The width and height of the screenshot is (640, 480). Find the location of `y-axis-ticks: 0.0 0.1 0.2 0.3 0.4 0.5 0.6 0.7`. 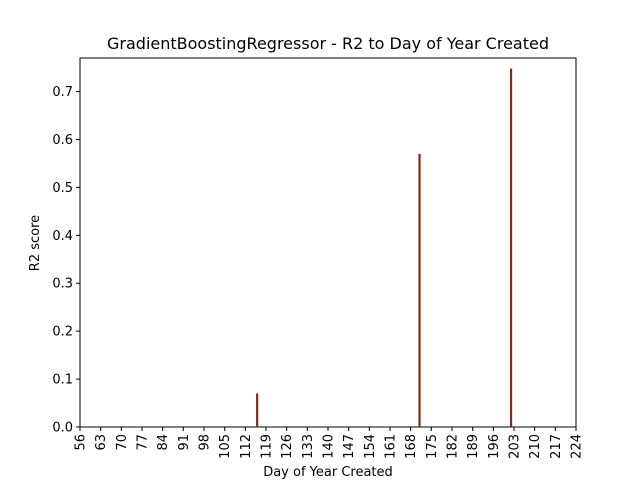

y-axis-ticks: 0.0 0.1 0.2 0.3 0.4 0.5 0.6 0.7 is located at coordinates (66, 260).